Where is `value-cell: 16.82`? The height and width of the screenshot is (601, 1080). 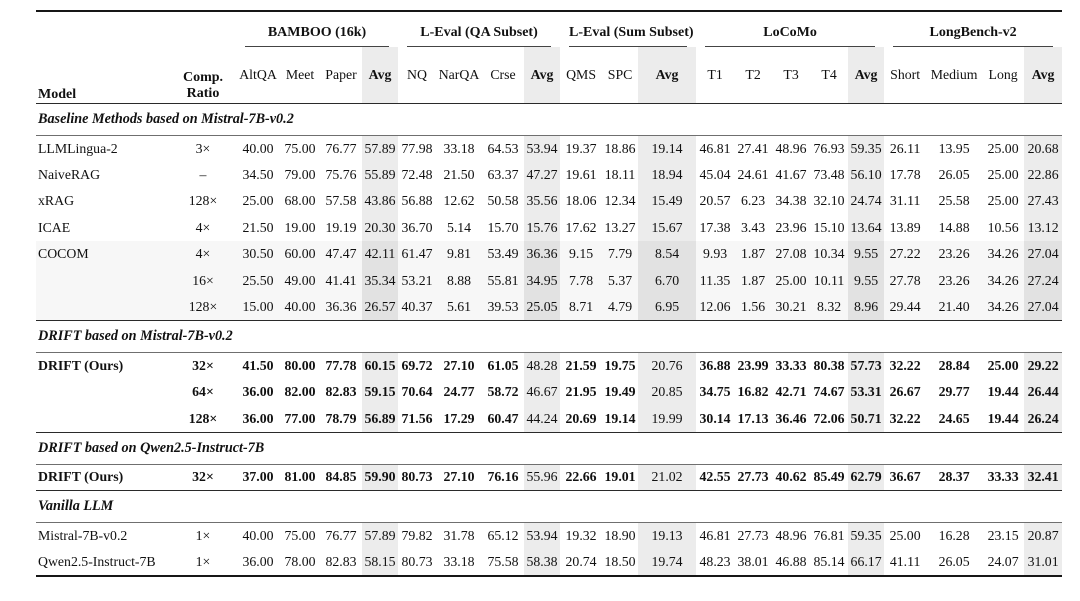
value-cell: 16.82 is located at coordinates (753, 392).